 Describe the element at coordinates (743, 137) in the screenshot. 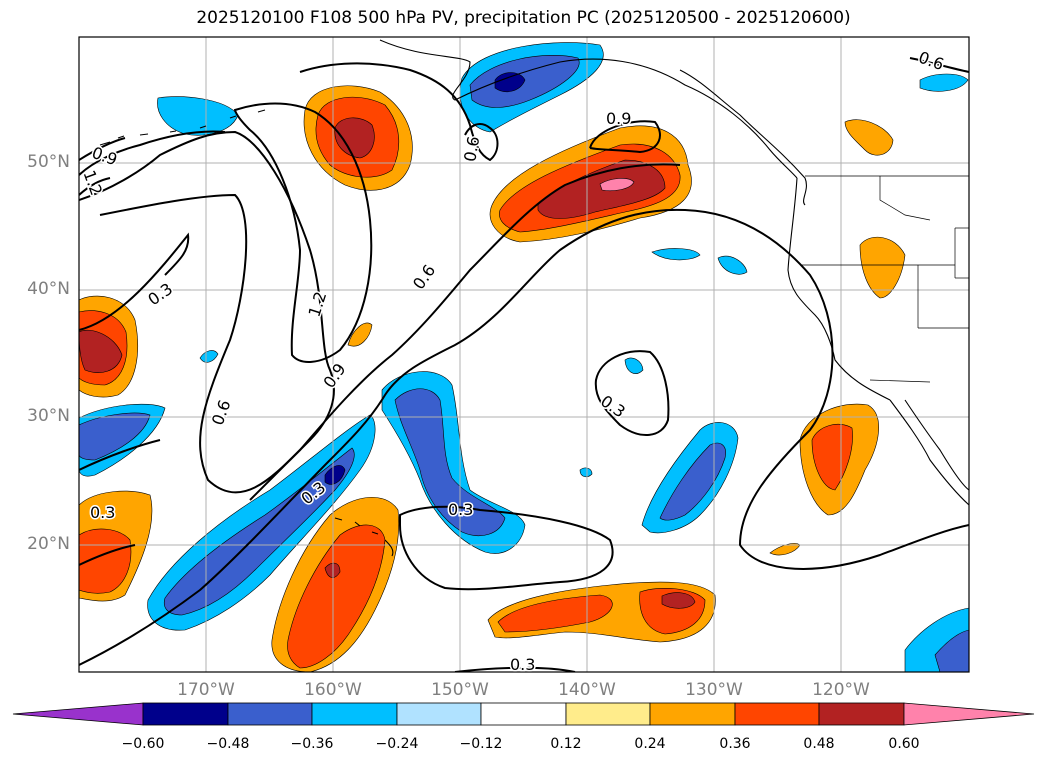

I see `bc-coastline` at that location.